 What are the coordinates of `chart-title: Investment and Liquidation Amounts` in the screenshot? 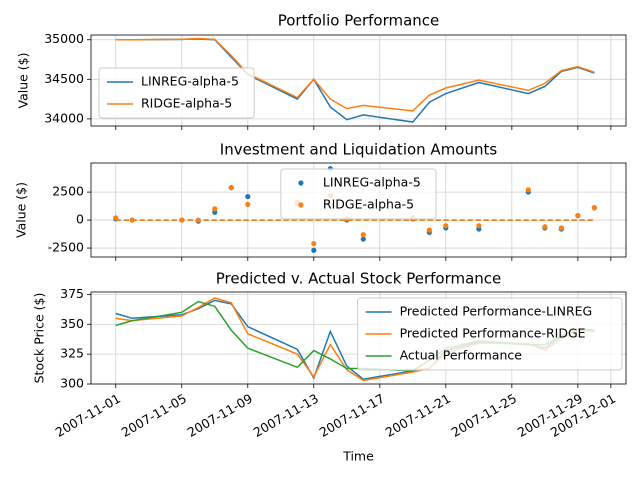 It's located at (359, 150).